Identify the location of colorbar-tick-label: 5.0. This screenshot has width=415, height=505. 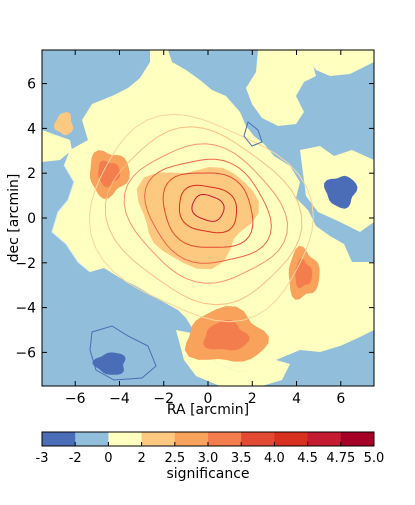
(374, 458).